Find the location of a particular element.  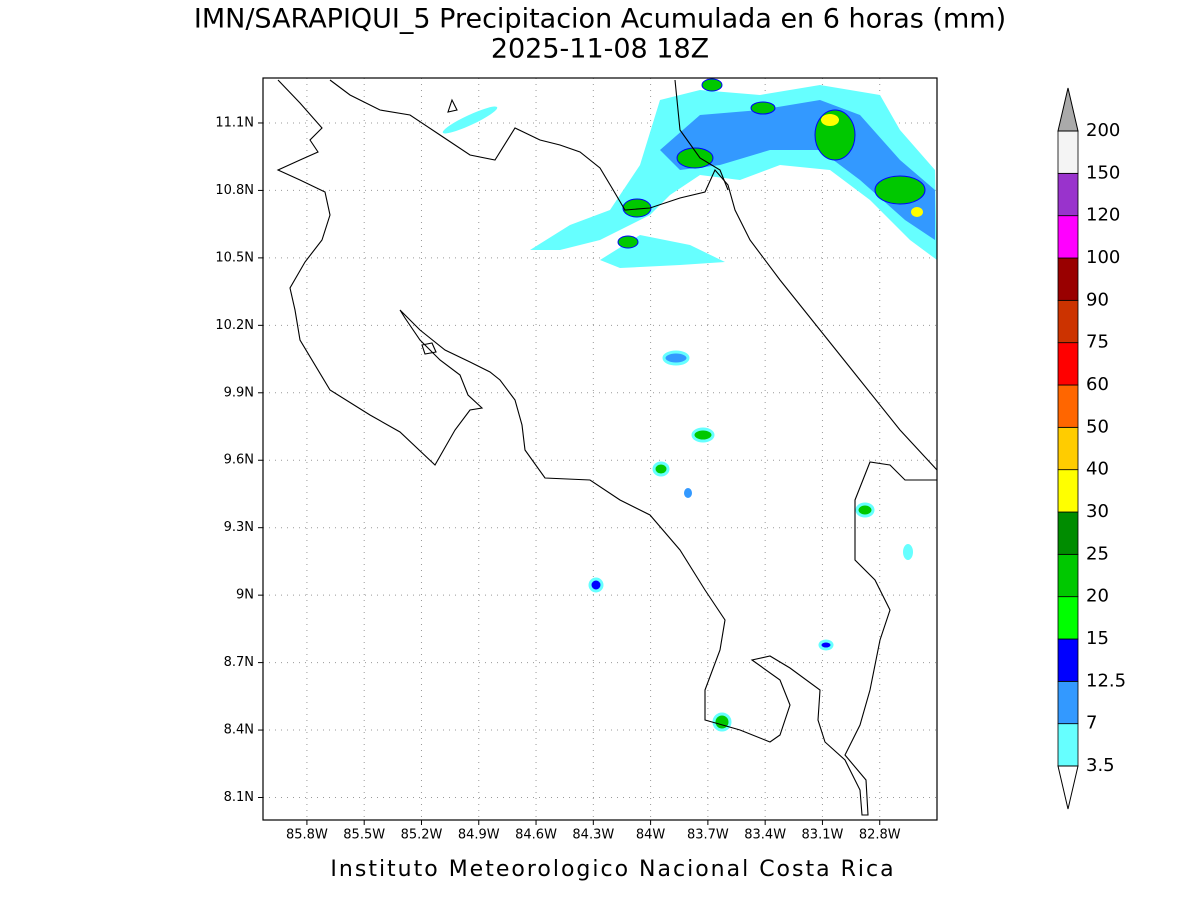

x-tick-label: 82.8W is located at coordinates (880, 835).